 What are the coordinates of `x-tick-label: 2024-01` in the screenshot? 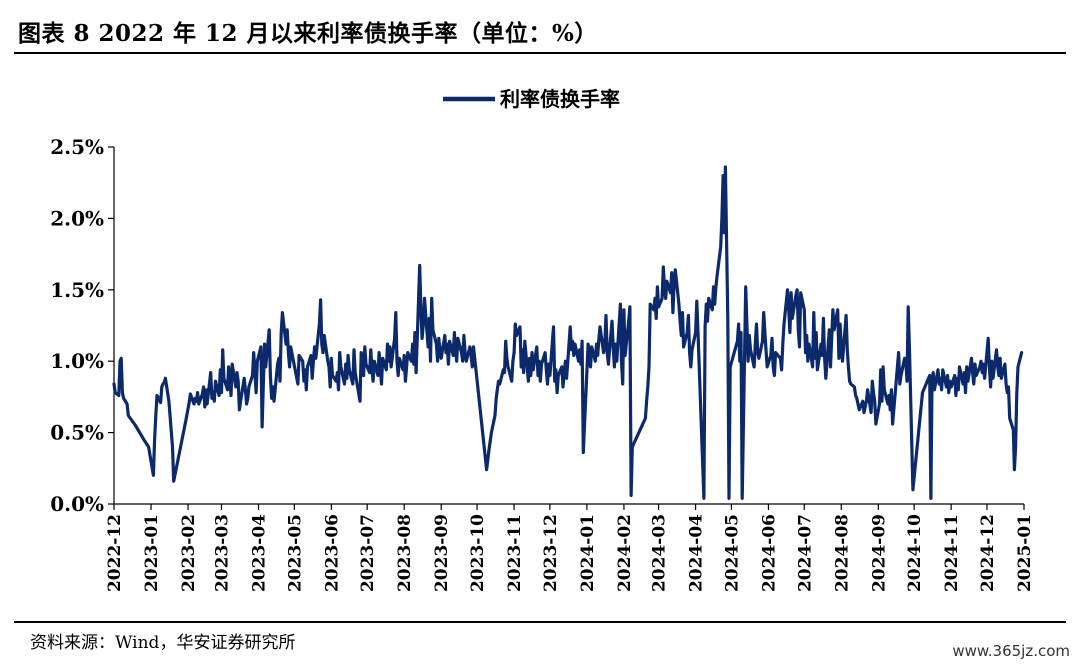 It's located at (588, 553).